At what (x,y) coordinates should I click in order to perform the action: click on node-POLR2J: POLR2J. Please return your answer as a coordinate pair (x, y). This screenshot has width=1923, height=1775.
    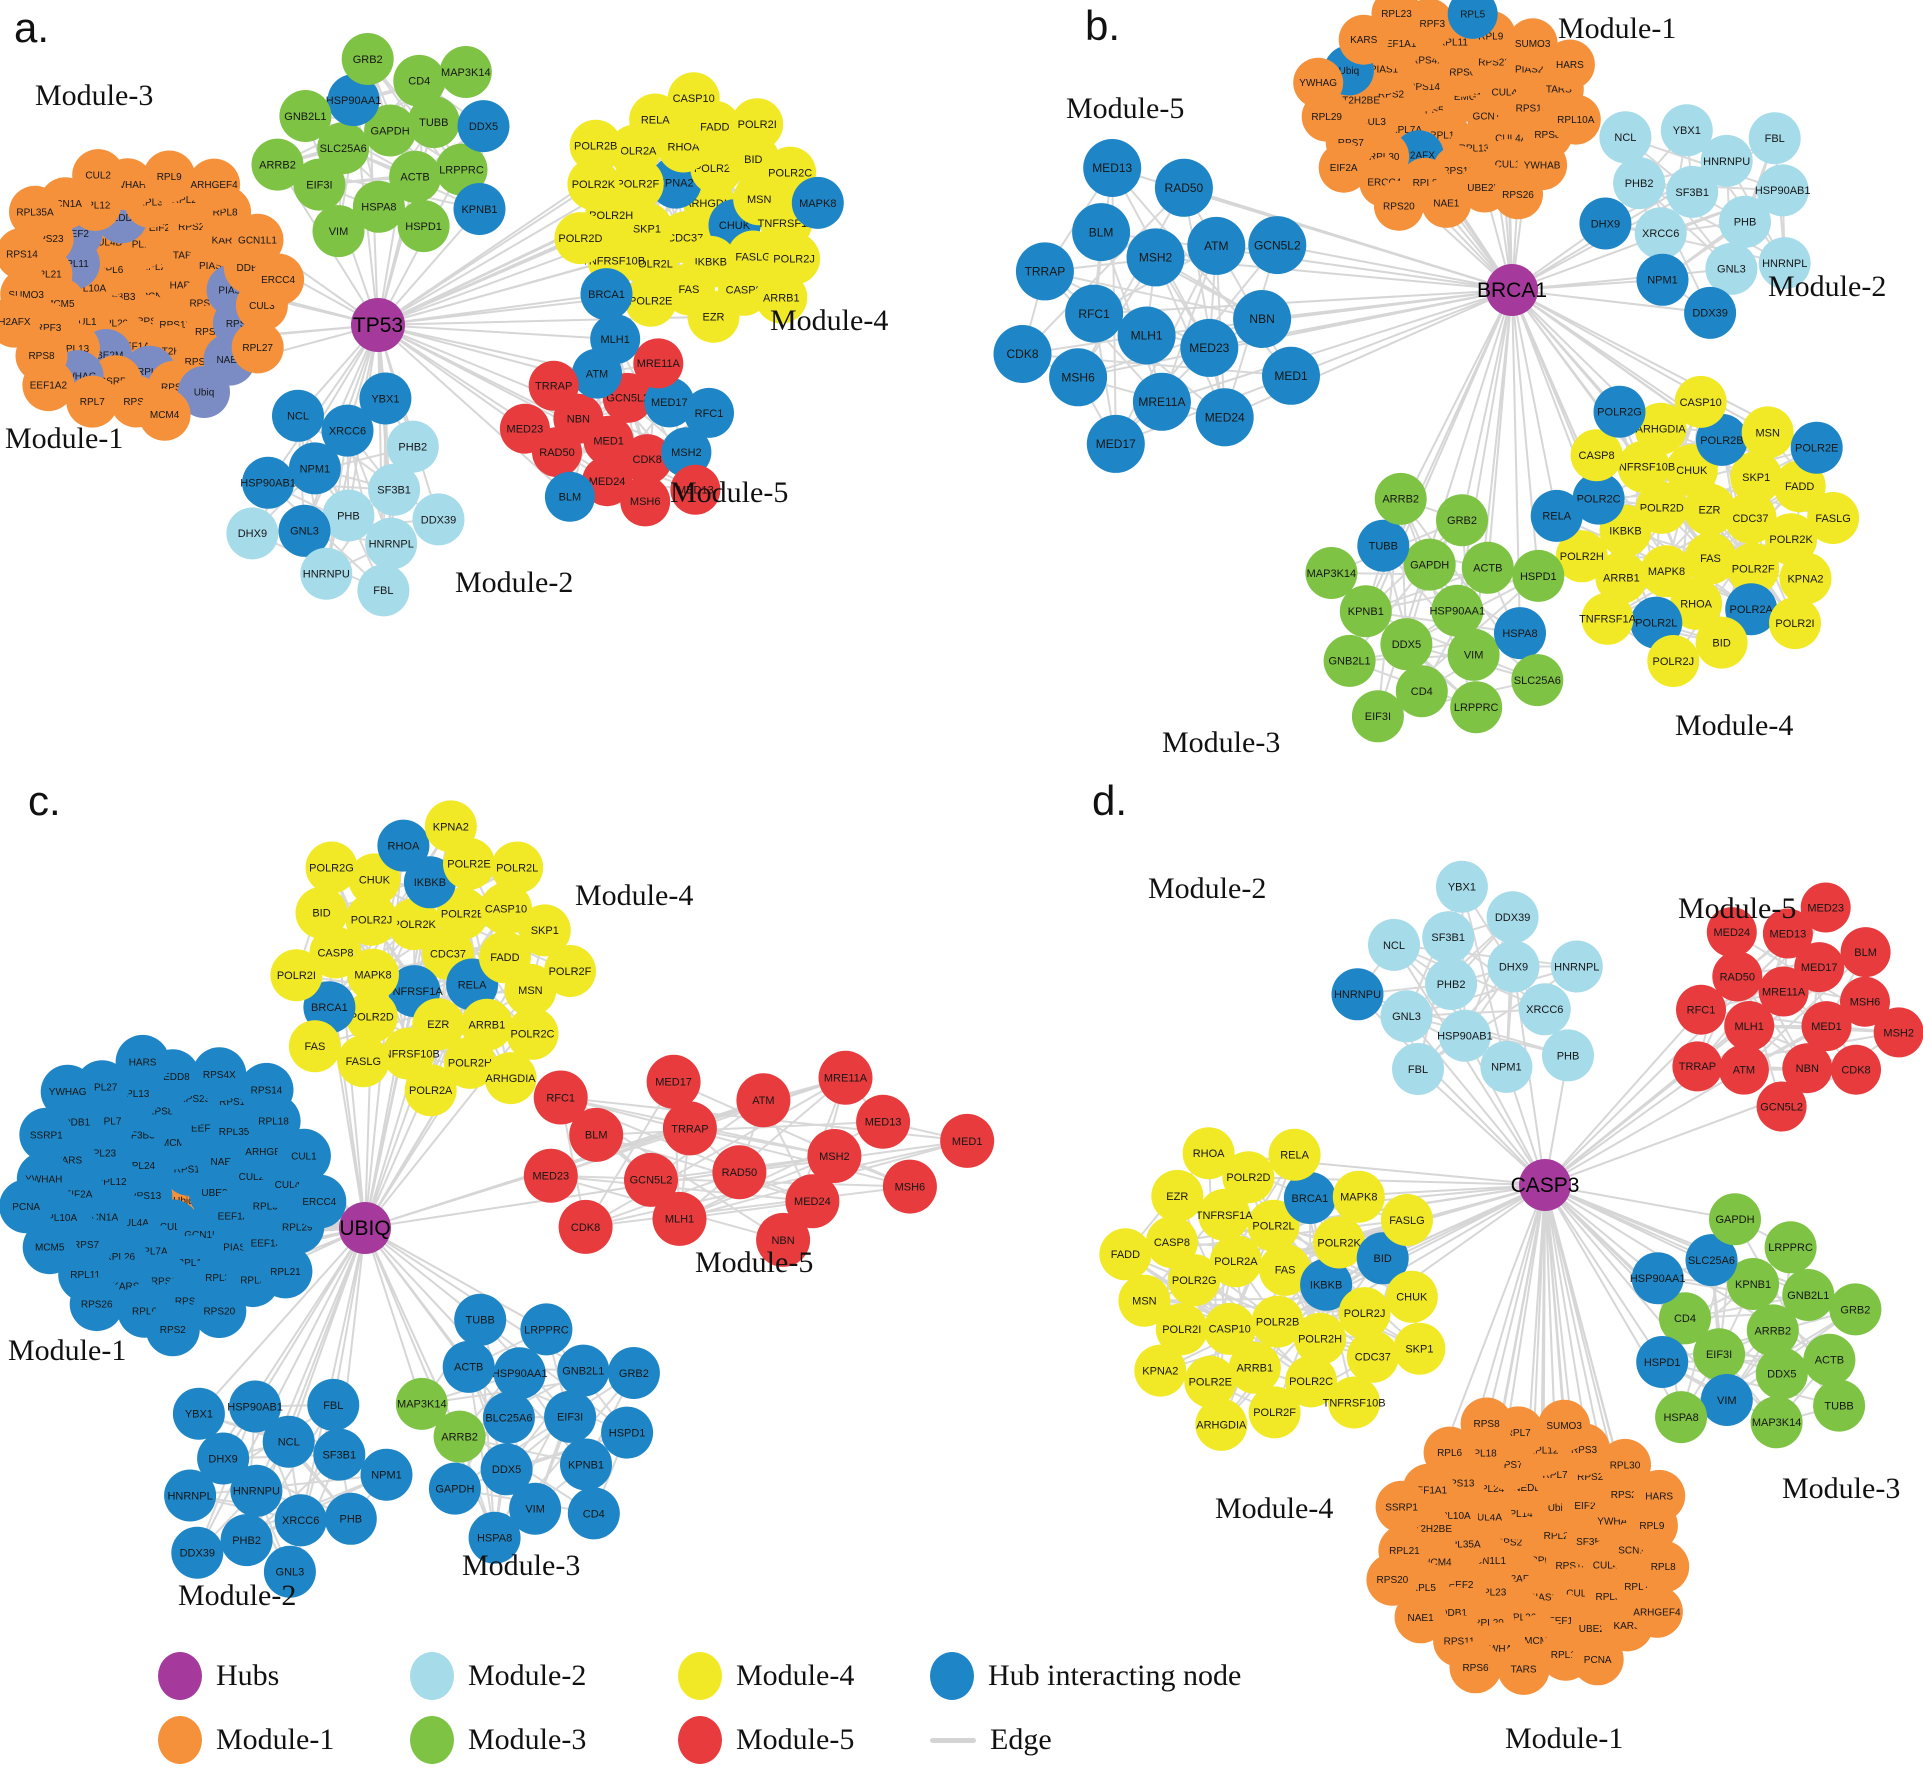
    Looking at the image, I should click on (1673, 661).